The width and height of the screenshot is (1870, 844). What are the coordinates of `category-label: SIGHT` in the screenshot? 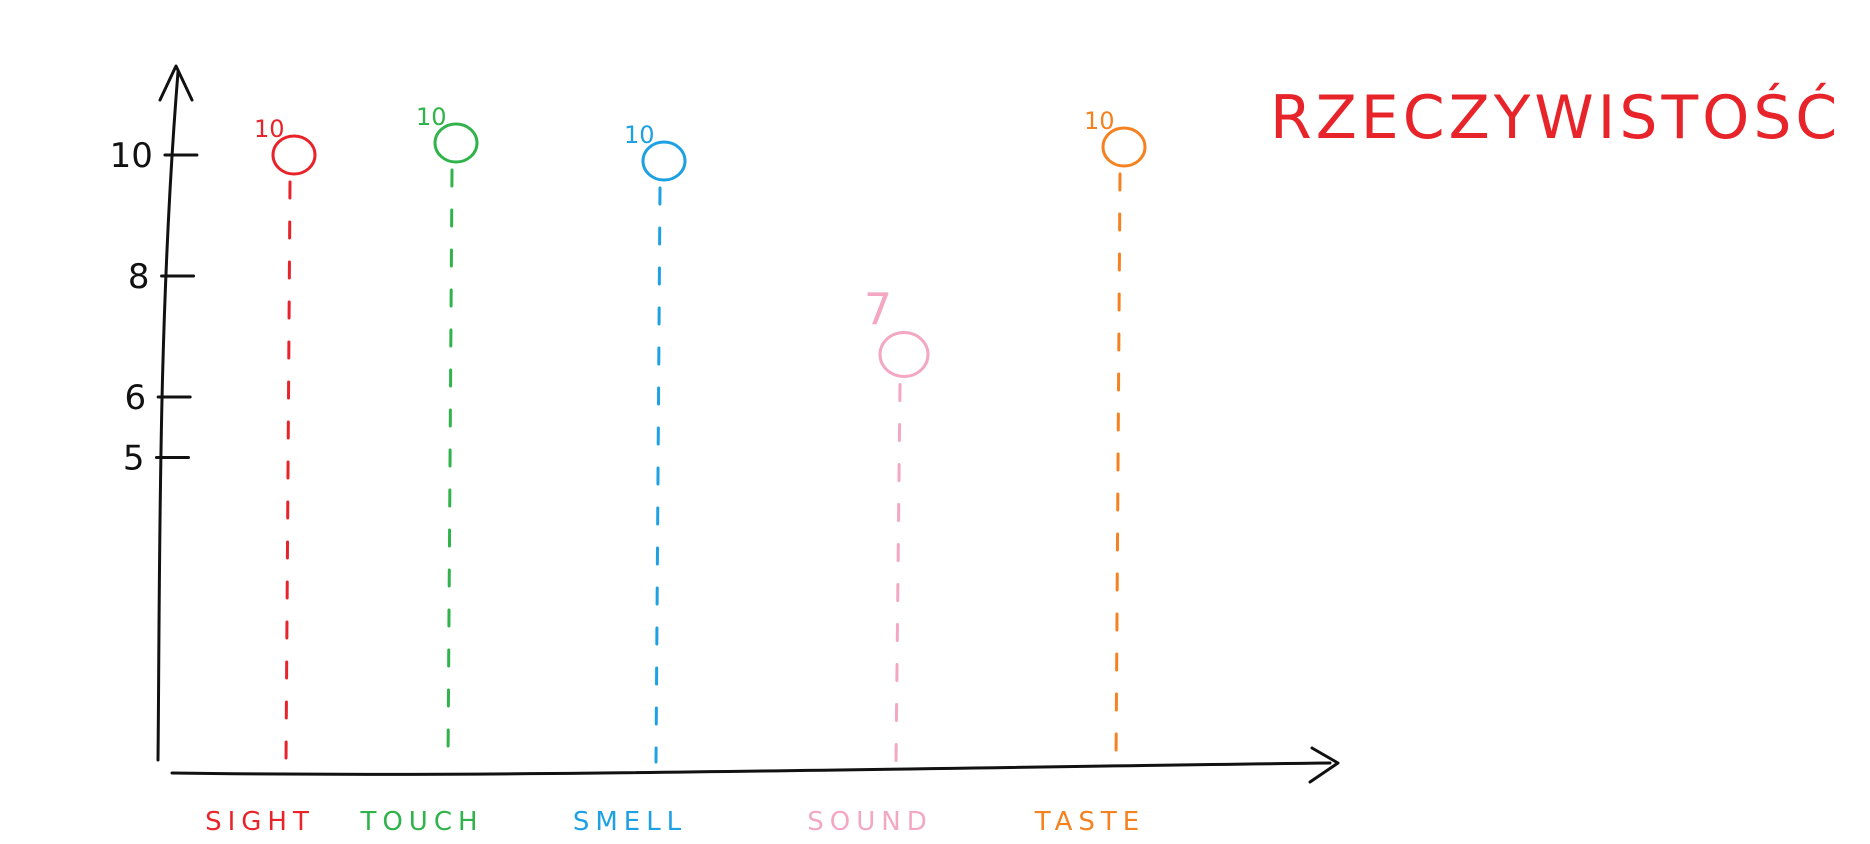 It's located at (260, 822).